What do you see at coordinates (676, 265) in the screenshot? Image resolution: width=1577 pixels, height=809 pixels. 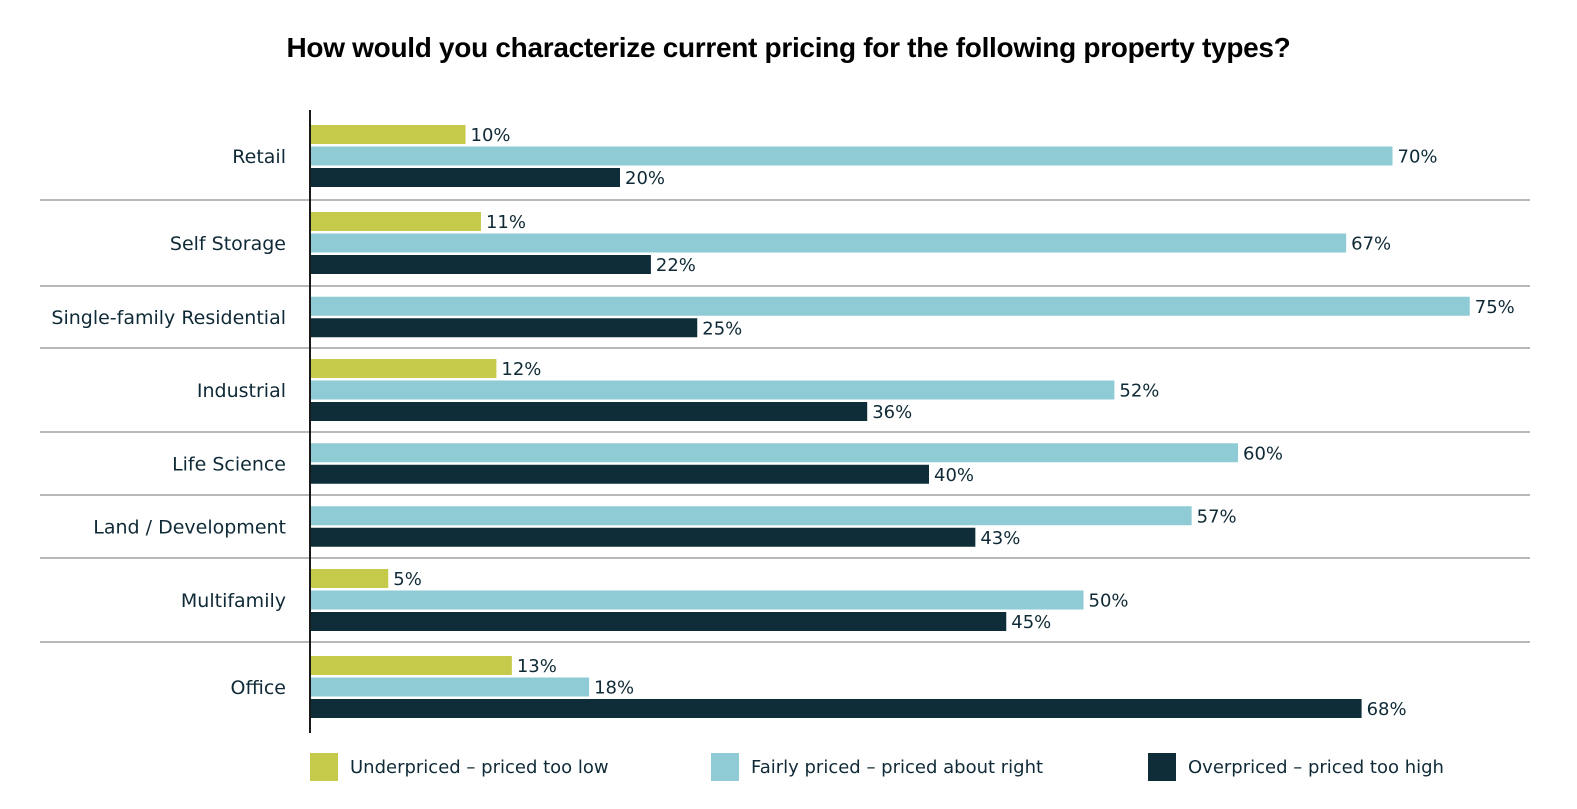 I see `data-label: 22%` at bounding box center [676, 265].